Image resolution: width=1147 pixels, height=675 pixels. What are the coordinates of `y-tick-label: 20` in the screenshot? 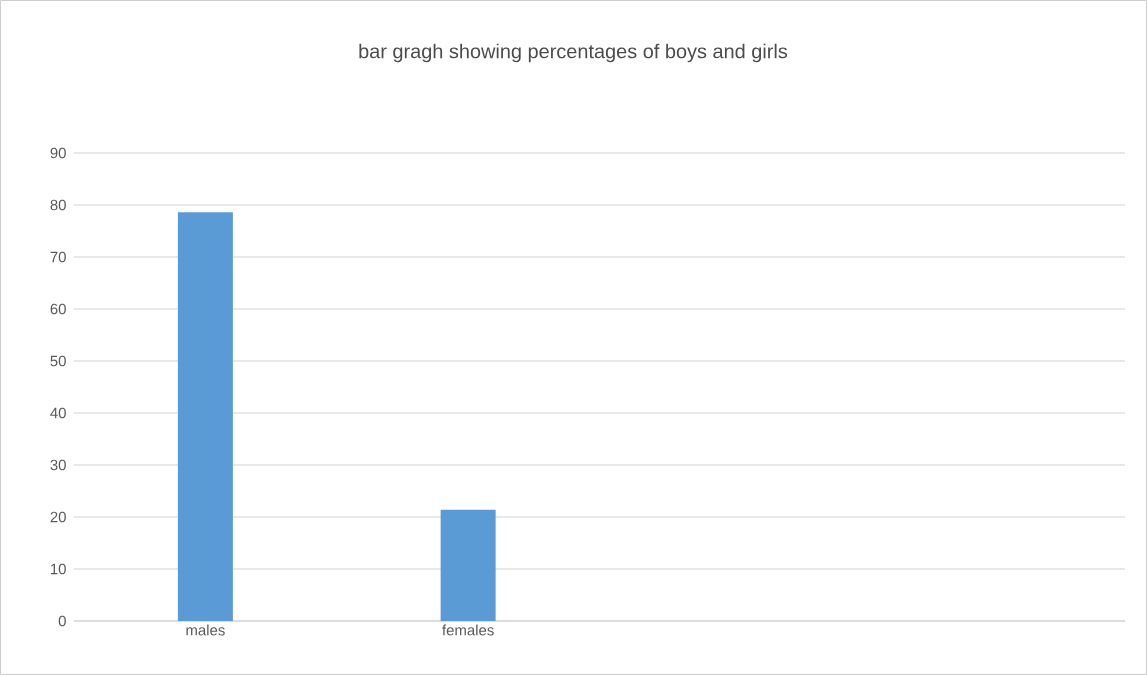 It's located at (58, 517).